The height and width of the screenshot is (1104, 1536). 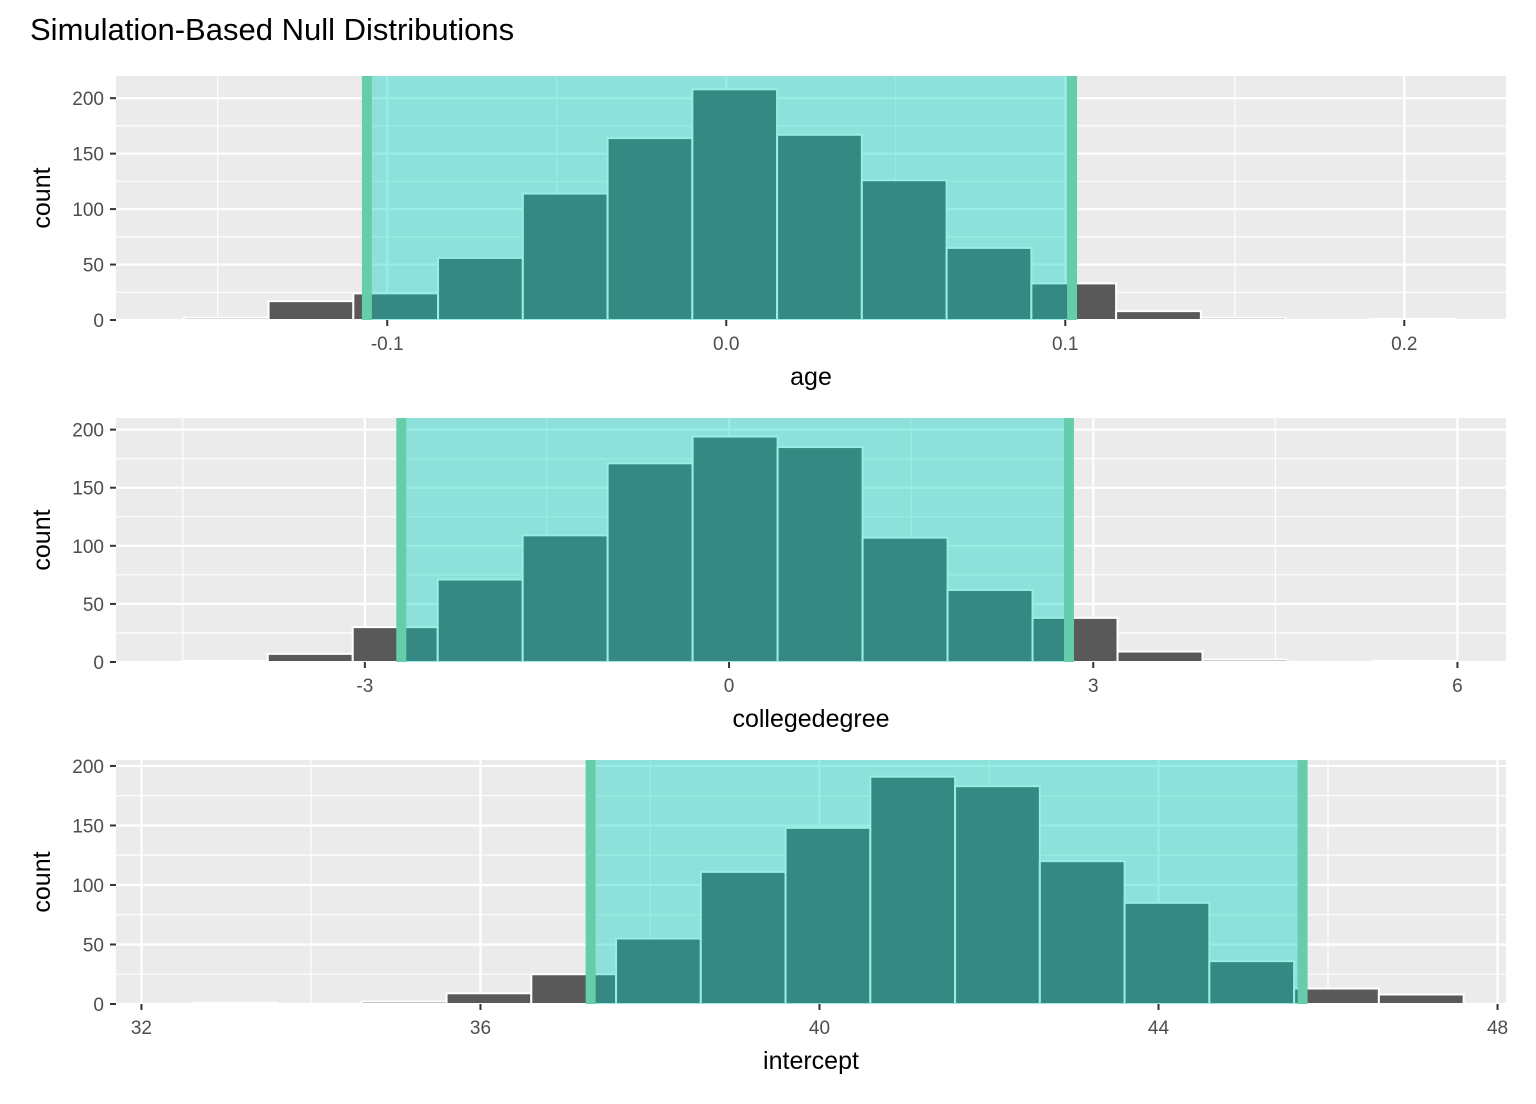 I want to click on x-tick-label: 0, so click(x=729, y=686).